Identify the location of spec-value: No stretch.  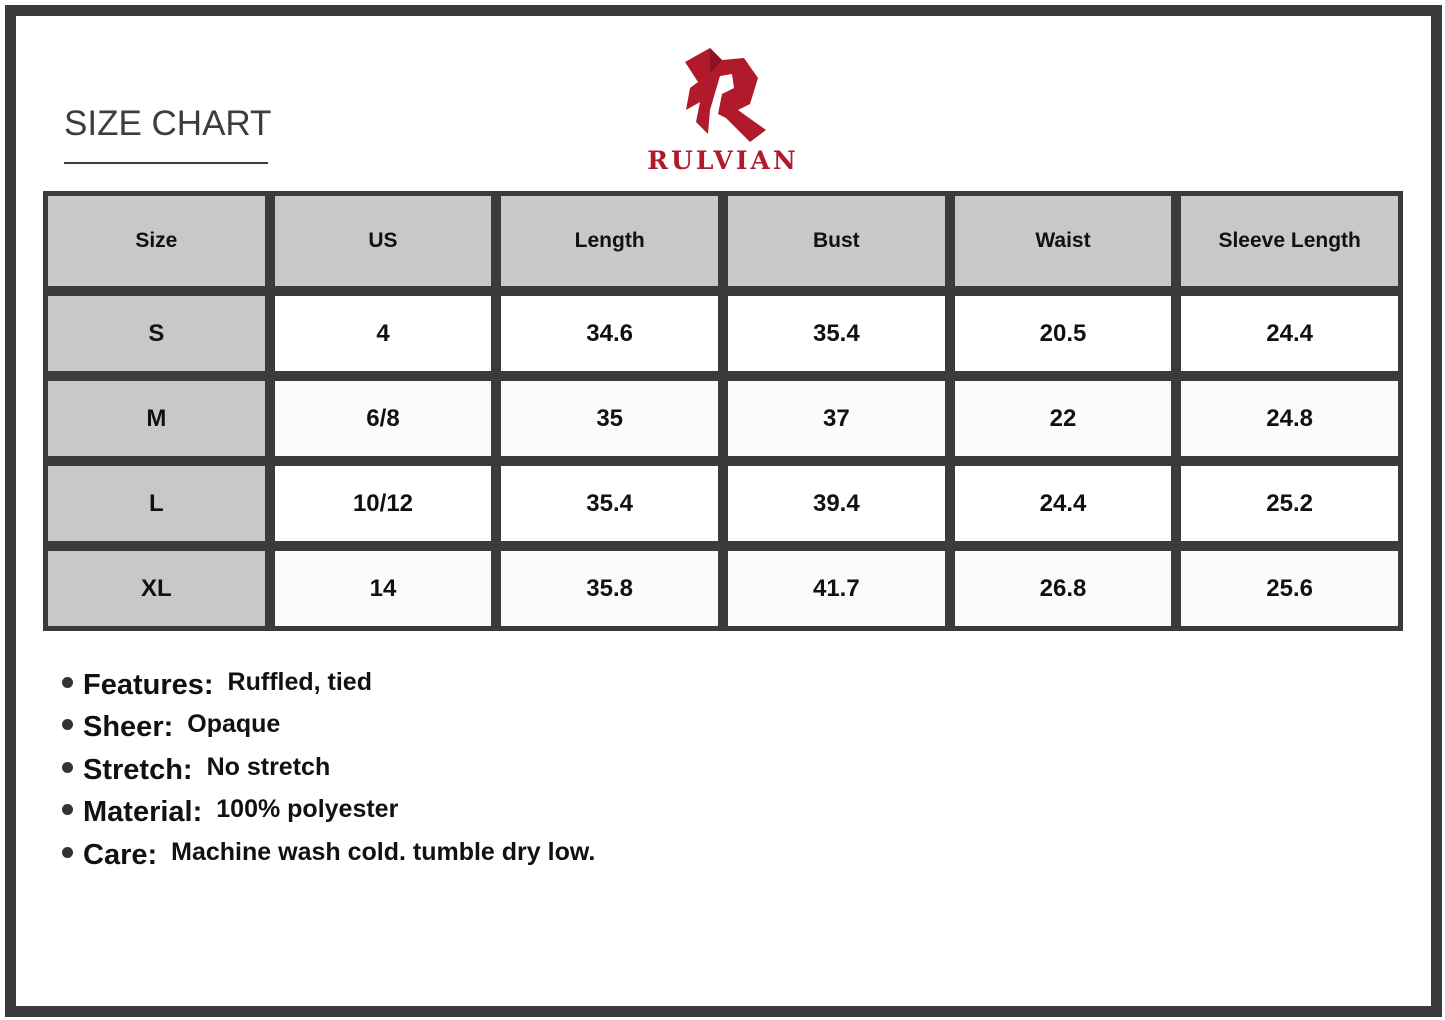
(268, 766).